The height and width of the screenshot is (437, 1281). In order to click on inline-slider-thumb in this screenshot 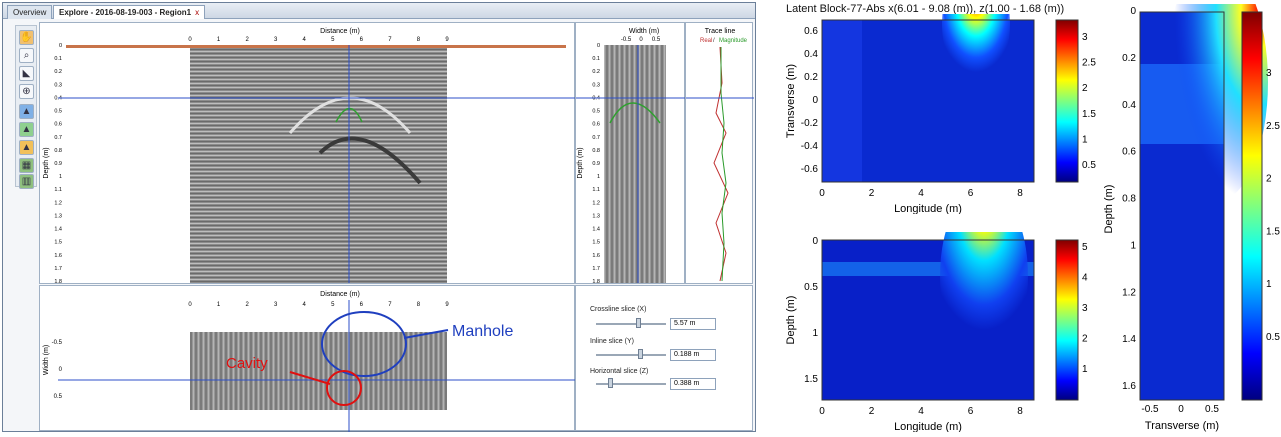, I will do `click(640, 354)`.